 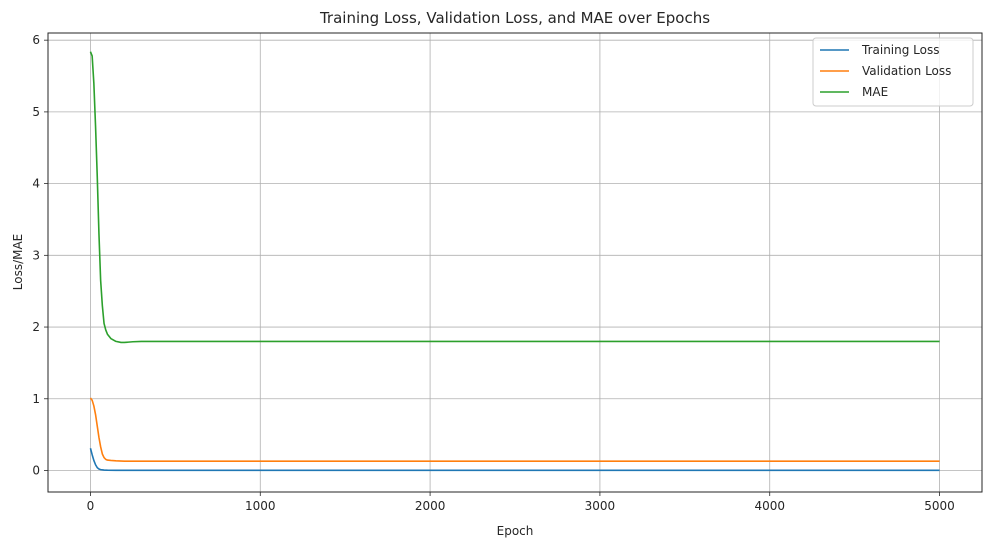 What do you see at coordinates (36, 327) in the screenshot?
I see `y-tick-label: 2` at bounding box center [36, 327].